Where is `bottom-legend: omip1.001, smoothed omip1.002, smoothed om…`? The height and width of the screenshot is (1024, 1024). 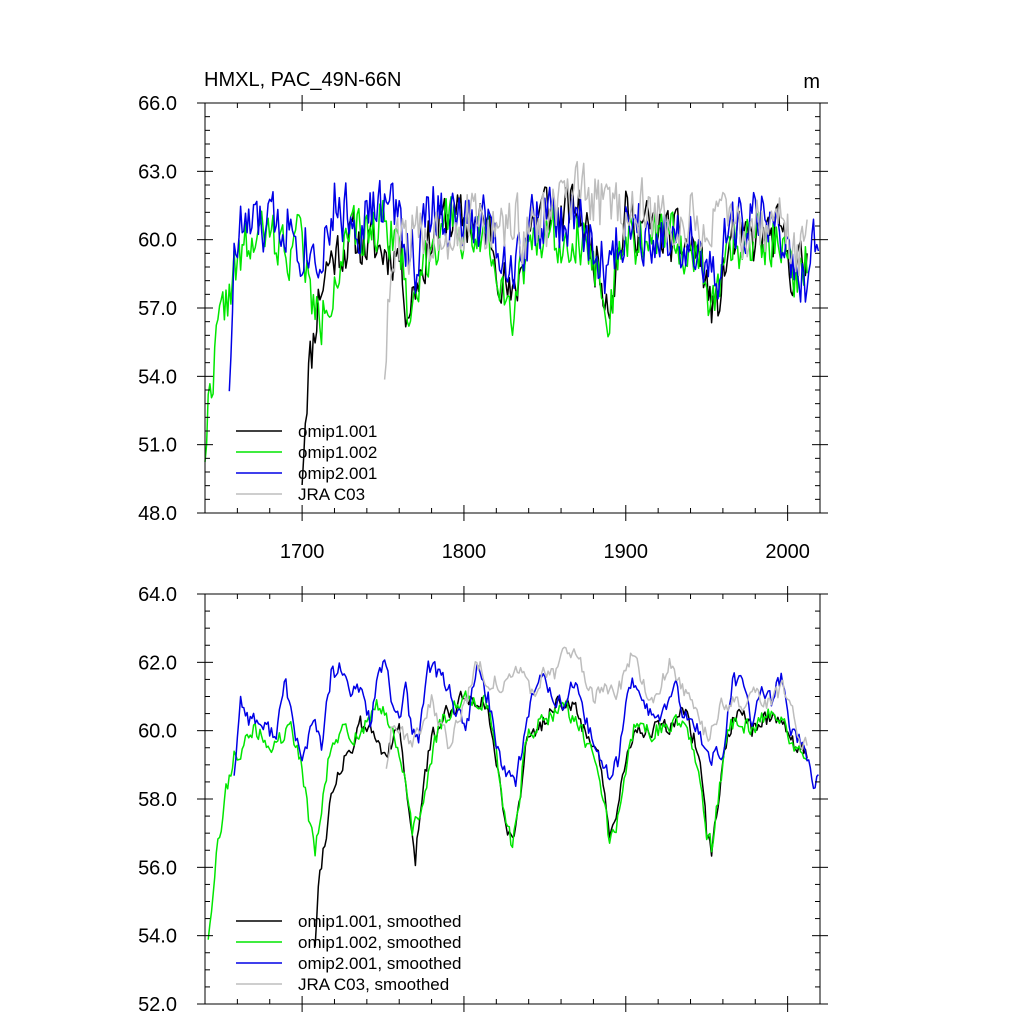 bottom-legend: omip1.001, smoothed omip1.002, smoothed om… is located at coordinates (349, 953).